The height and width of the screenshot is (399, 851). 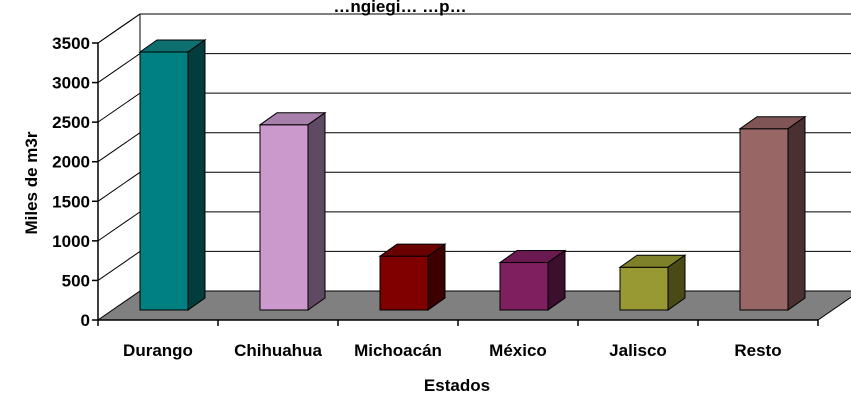 I want to click on x-category-label: Durango, so click(x=158, y=350).